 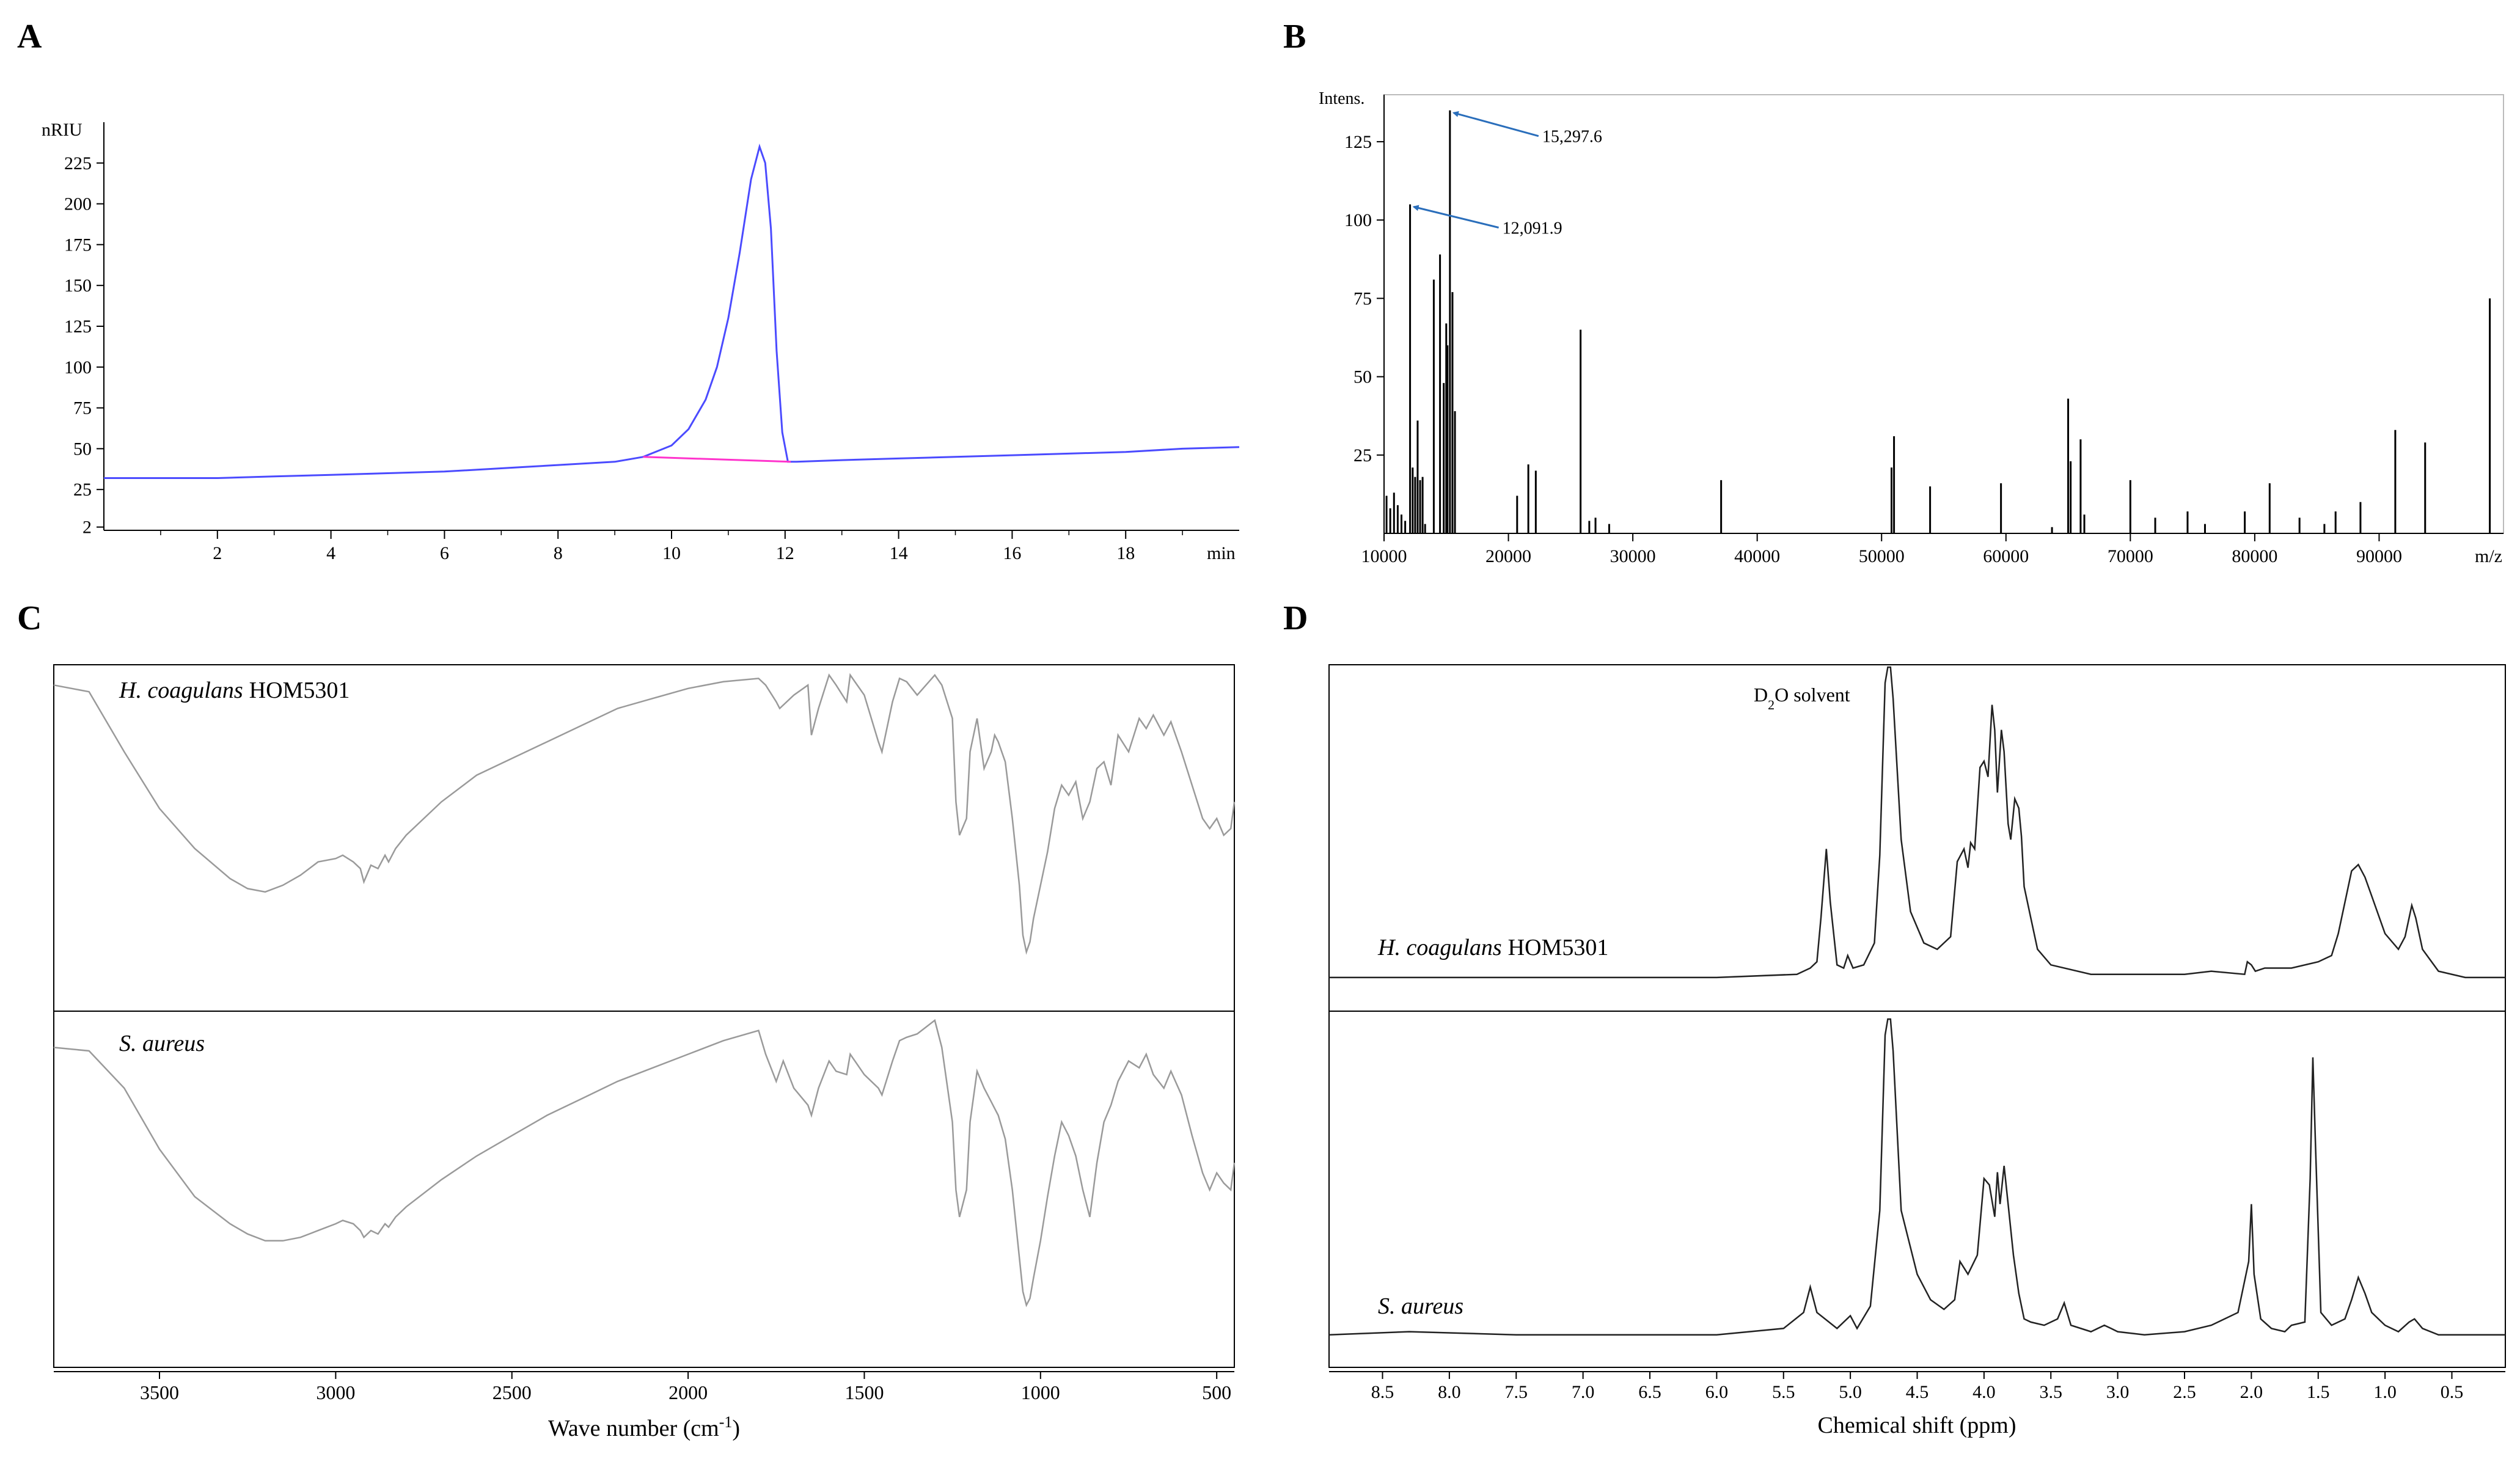 What do you see at coordinates (1040, 1392) in the screenshot?
I see `panel-c-xtick-label-5: 1000` at bounding box center [1040, 1392].